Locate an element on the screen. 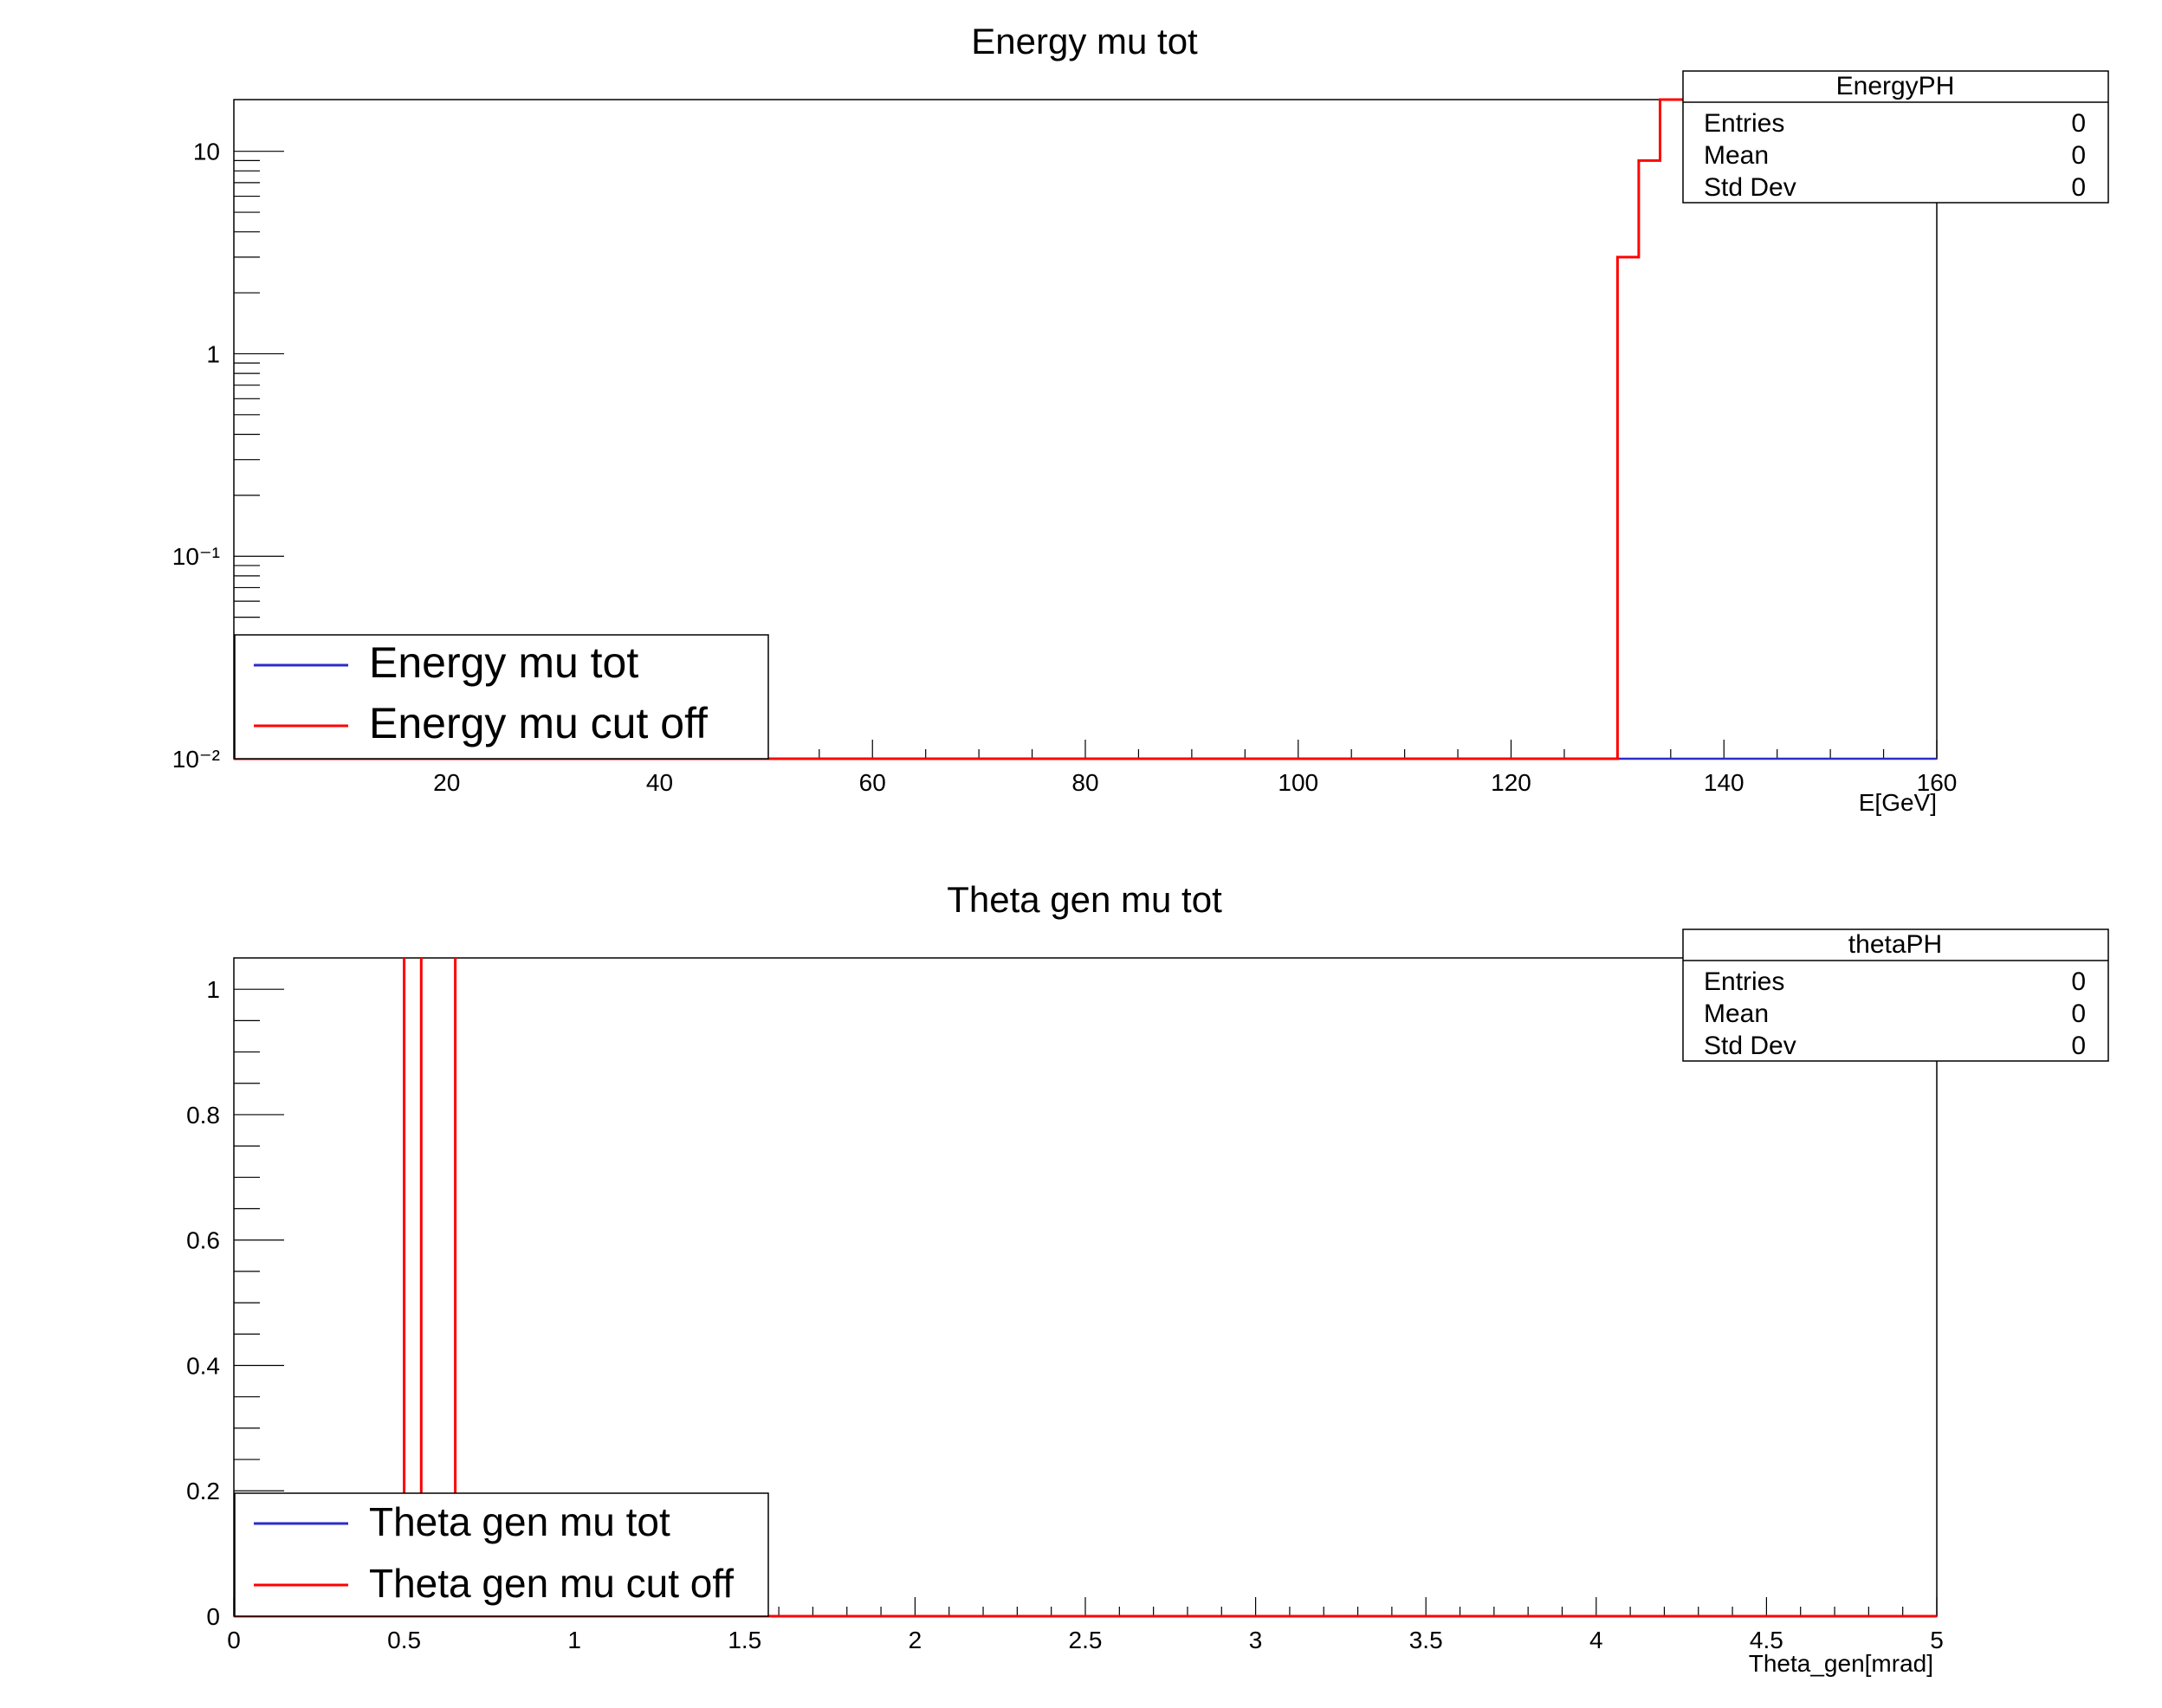 The width and height of the screenshot is (2162, 1708). y-tick-label: 10⁻² is located at coordinates (196, 759).